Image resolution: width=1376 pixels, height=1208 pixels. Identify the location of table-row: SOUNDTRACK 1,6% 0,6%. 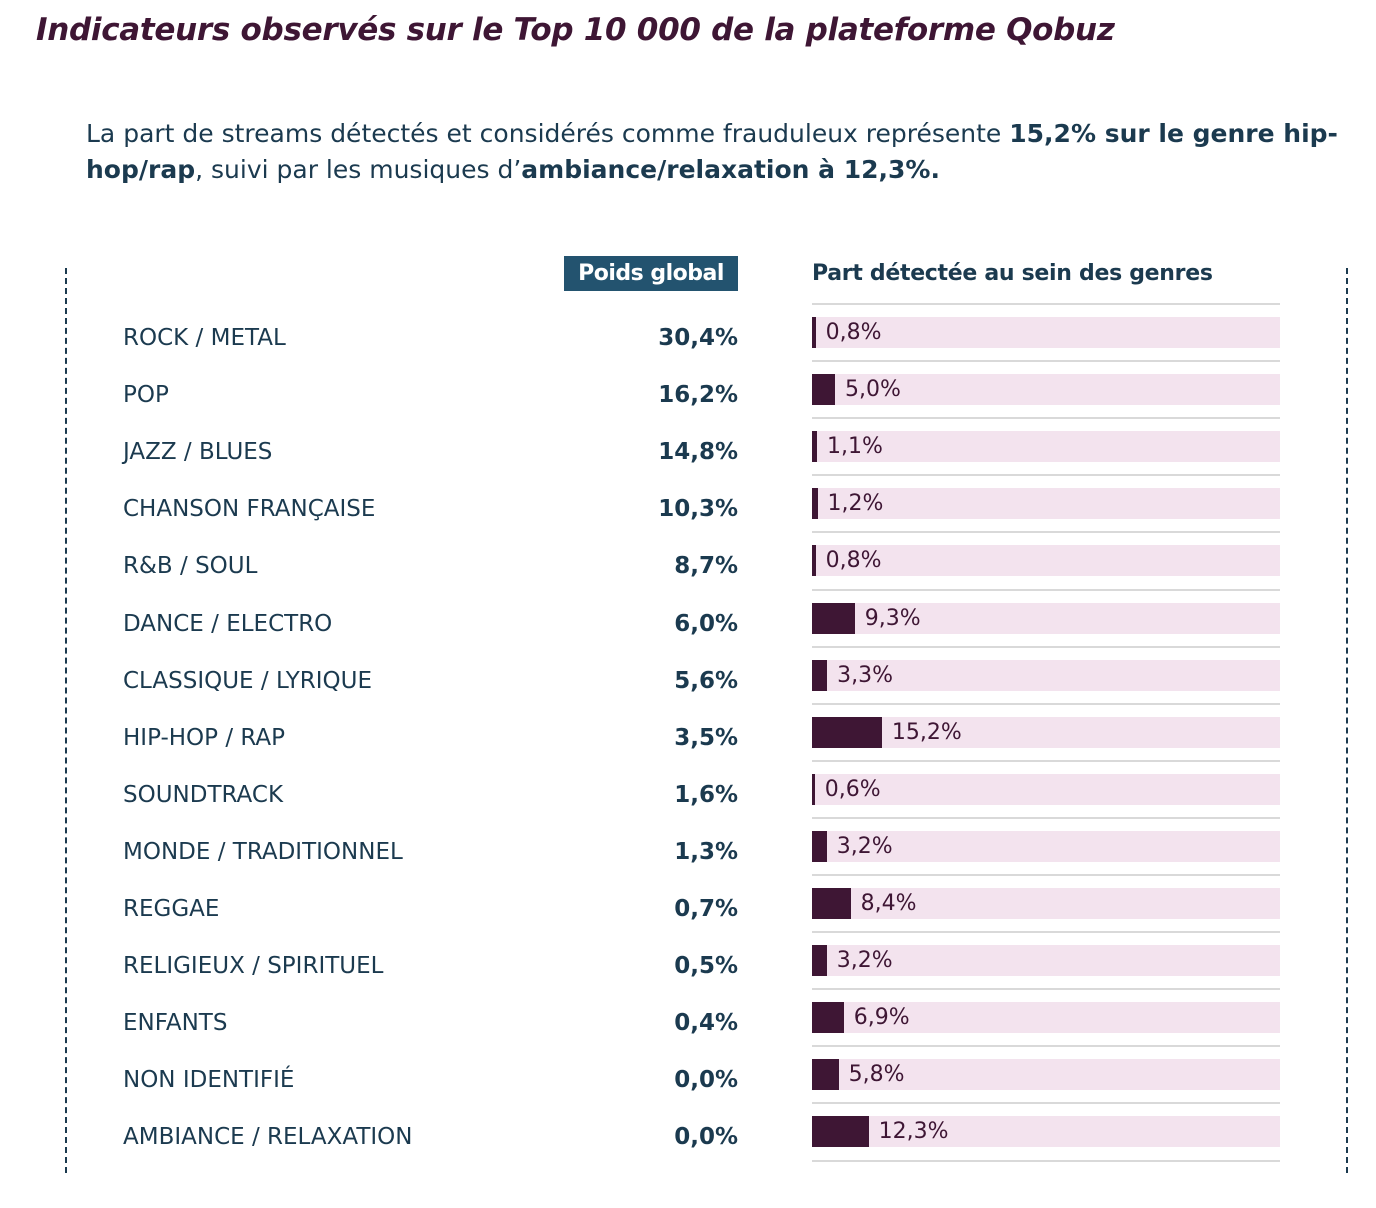
(688, 788).